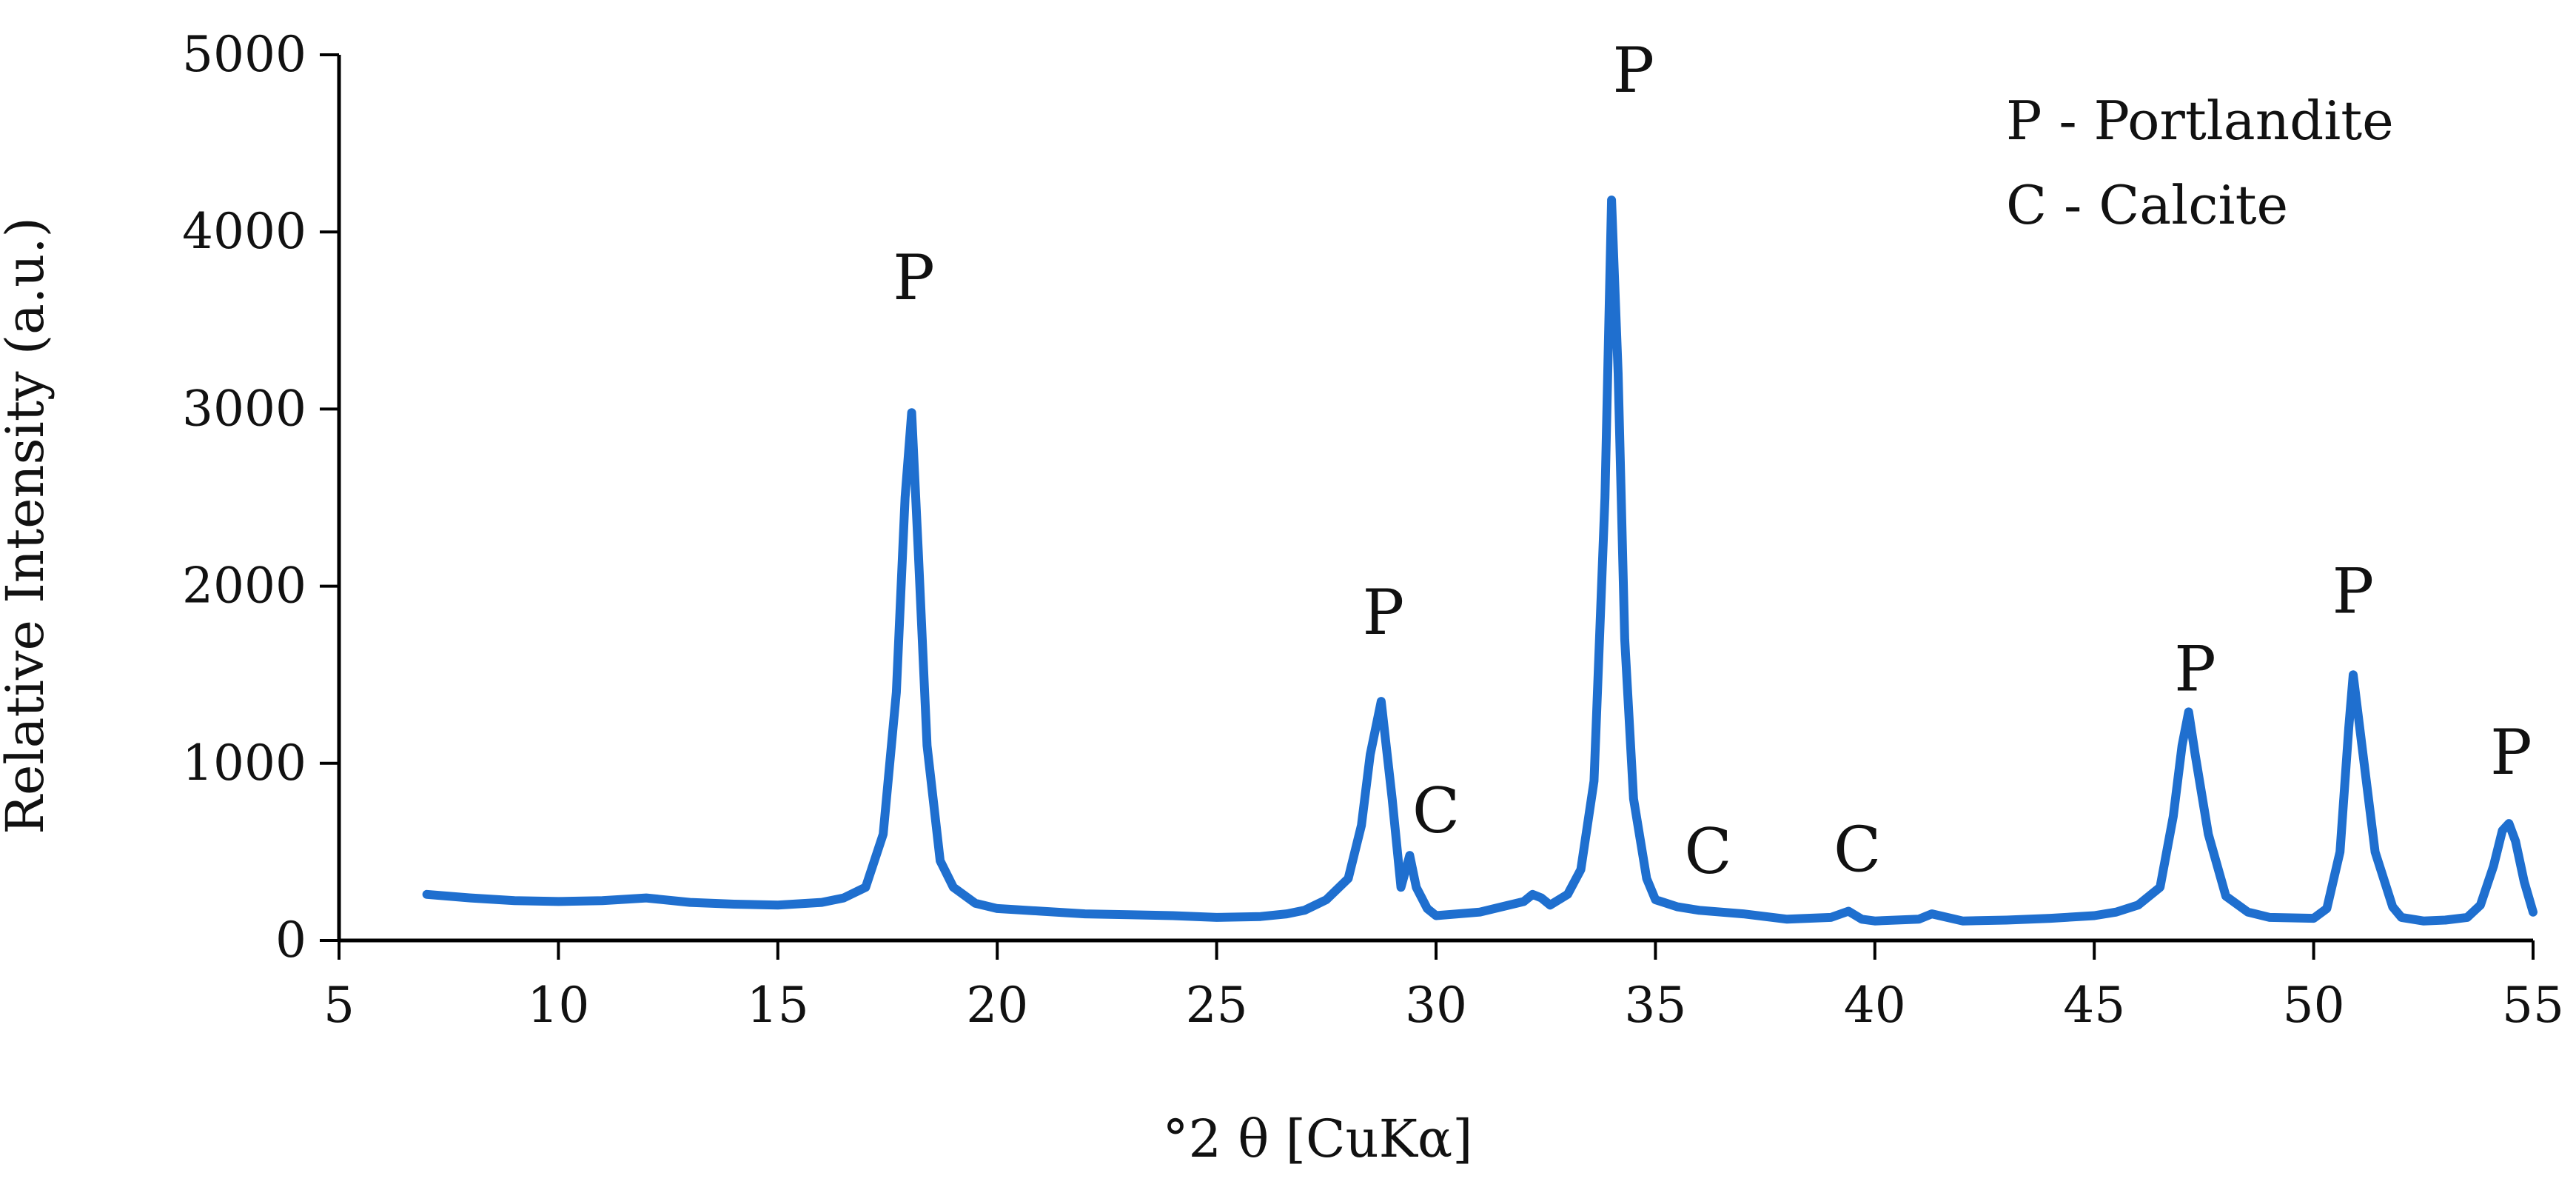  Describe the element at coordinates (244, 54) in the screenshot. I see `y-tick-label: 5000` at that location.